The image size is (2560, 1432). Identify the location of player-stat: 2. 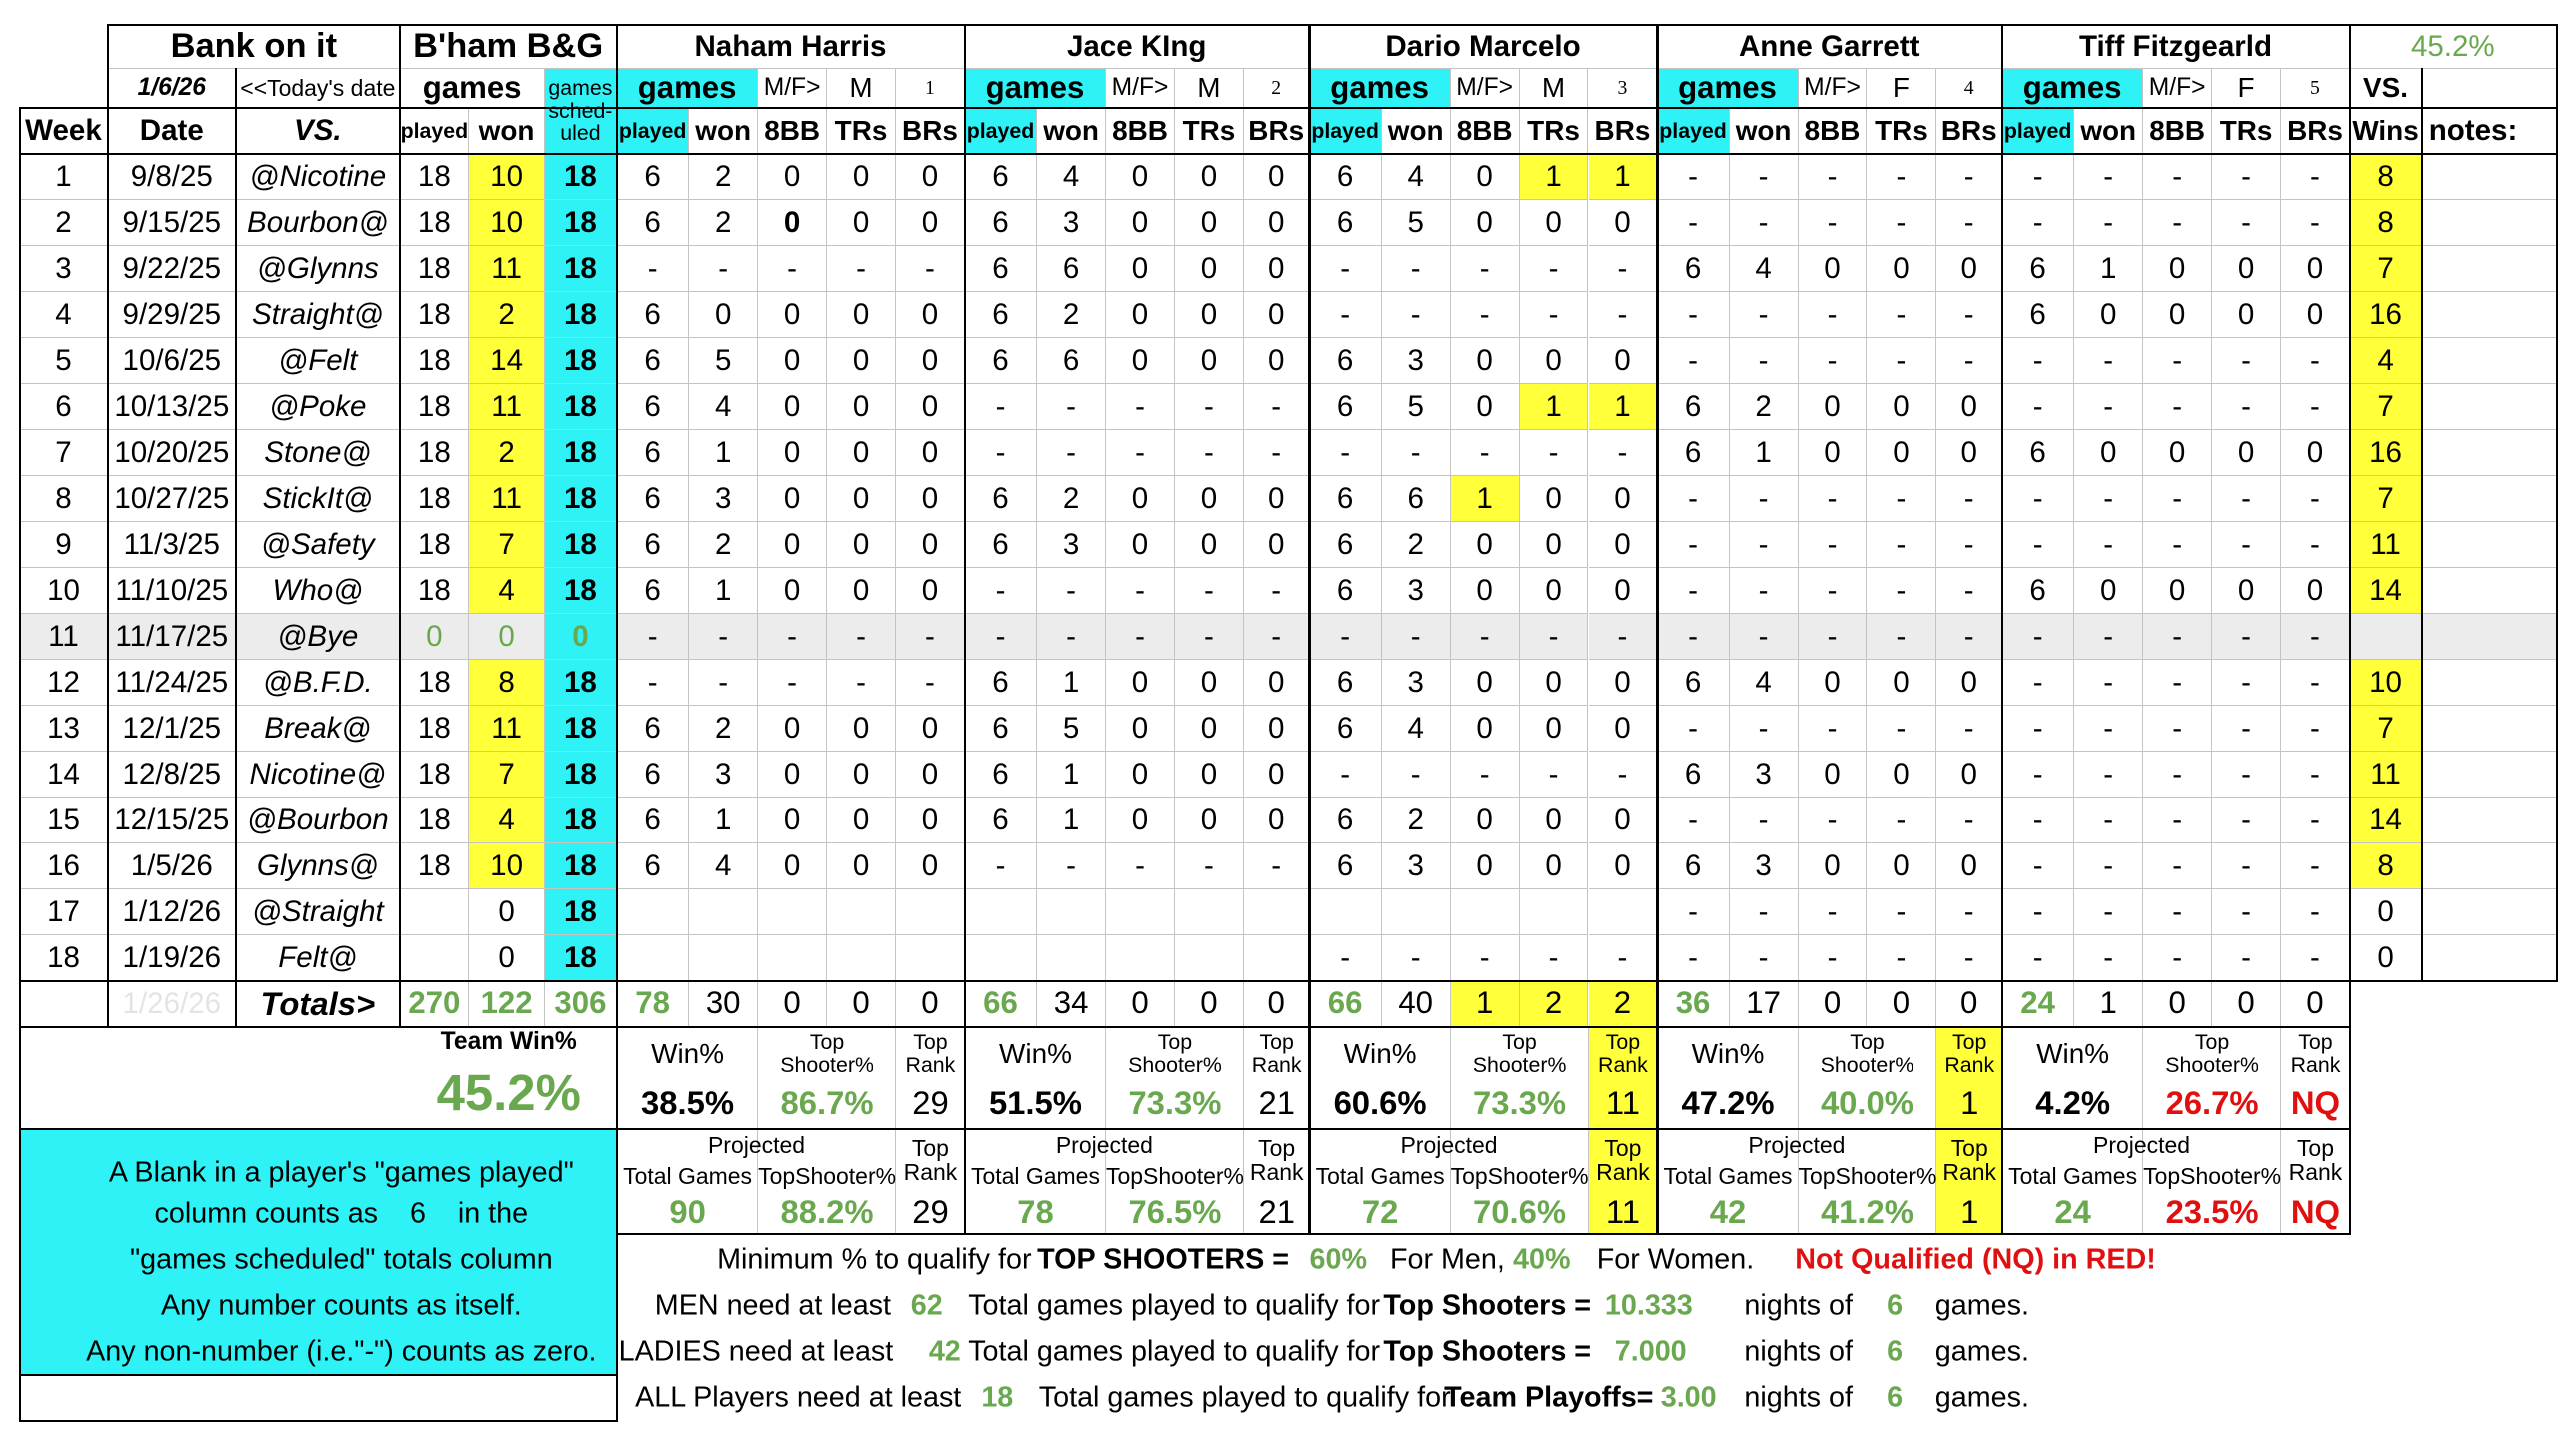
(724, 544).